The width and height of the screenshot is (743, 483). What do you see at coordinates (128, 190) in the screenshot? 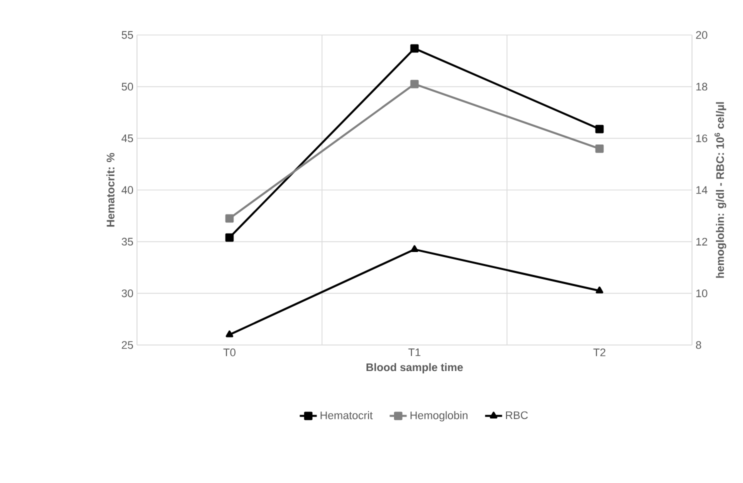
I see `y-tick-label: 40` at bounding box center [128, 190].